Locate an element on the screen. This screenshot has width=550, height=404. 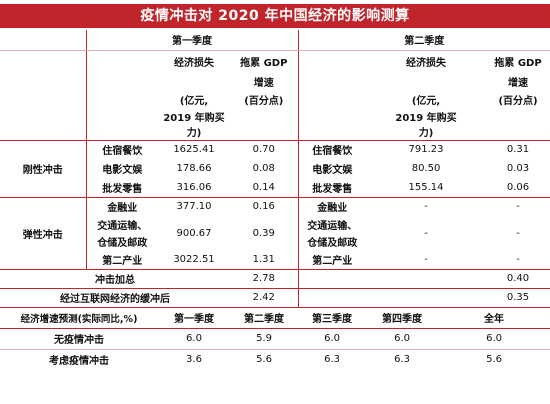
table-row: 批发零售 316.06 0.14 批发零售 155.14 0.06 is located at coordinates (275, 188).